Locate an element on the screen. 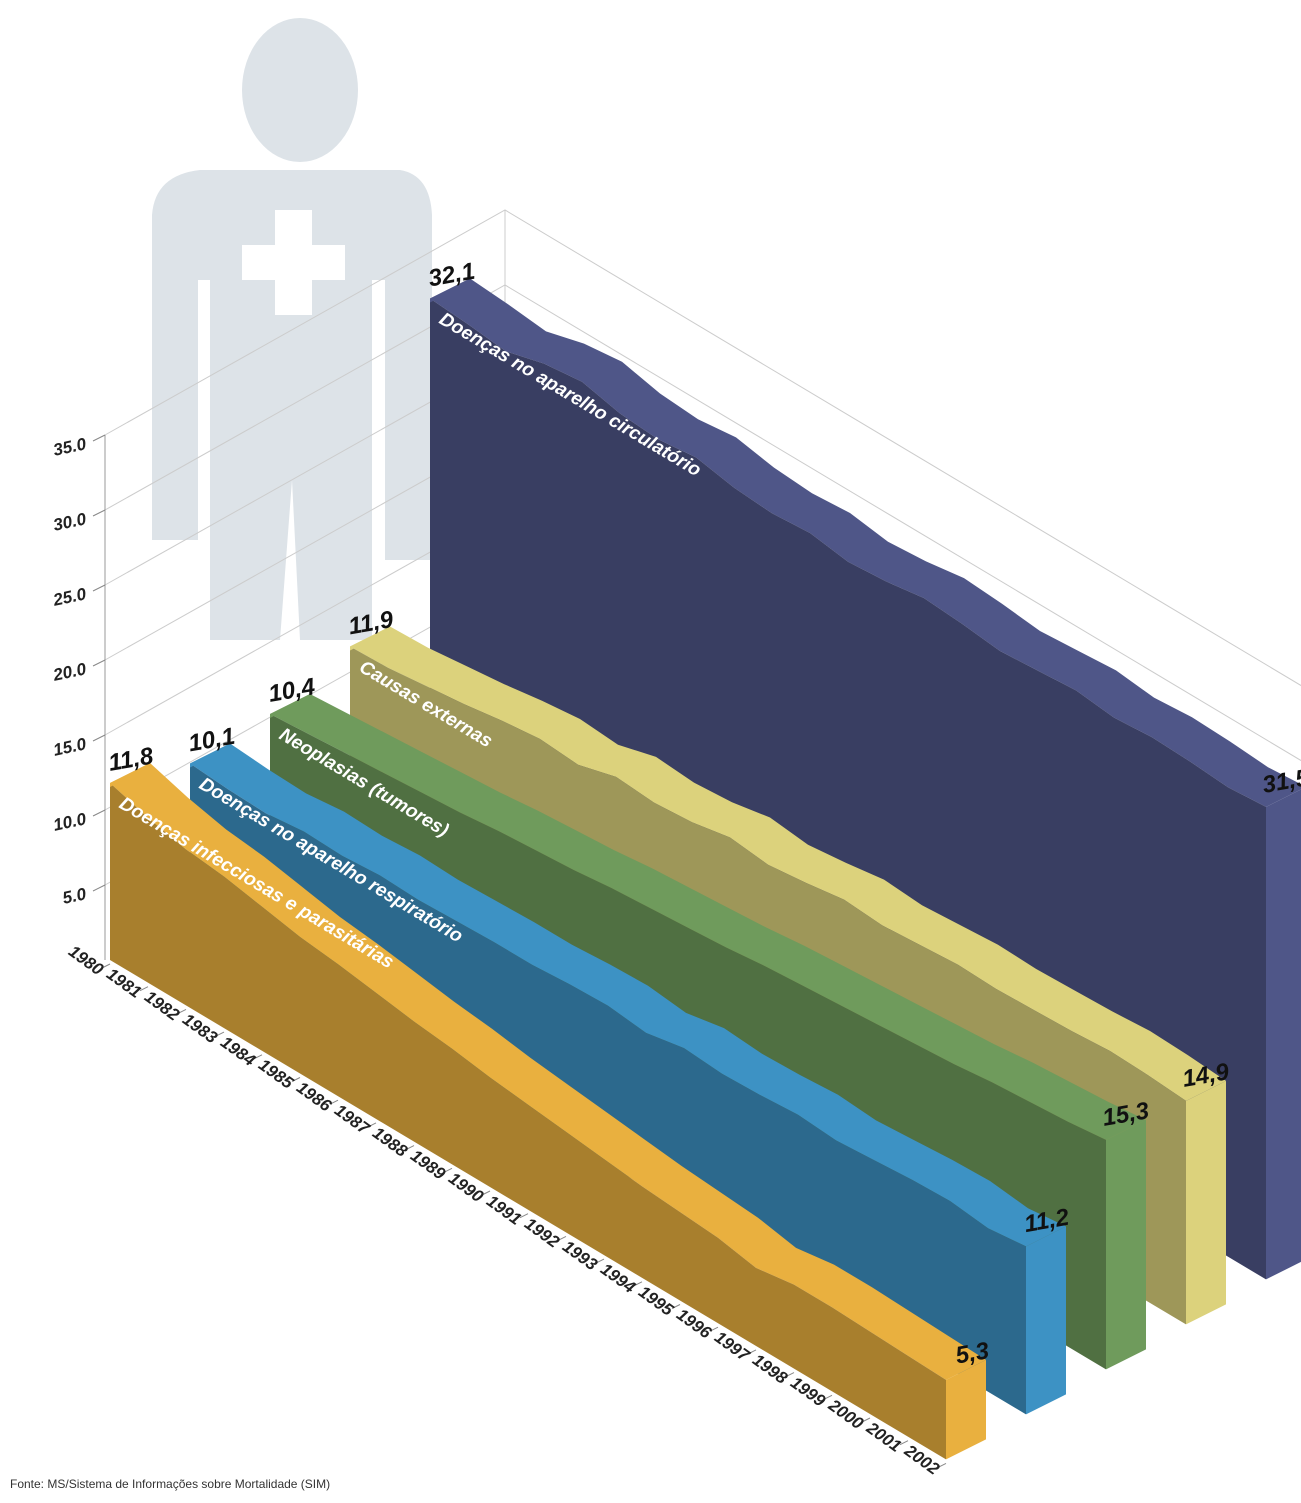 This screenshot has height=1503, width=1301. y-tick-label: 10.0 is located at coordinates (70, 822).